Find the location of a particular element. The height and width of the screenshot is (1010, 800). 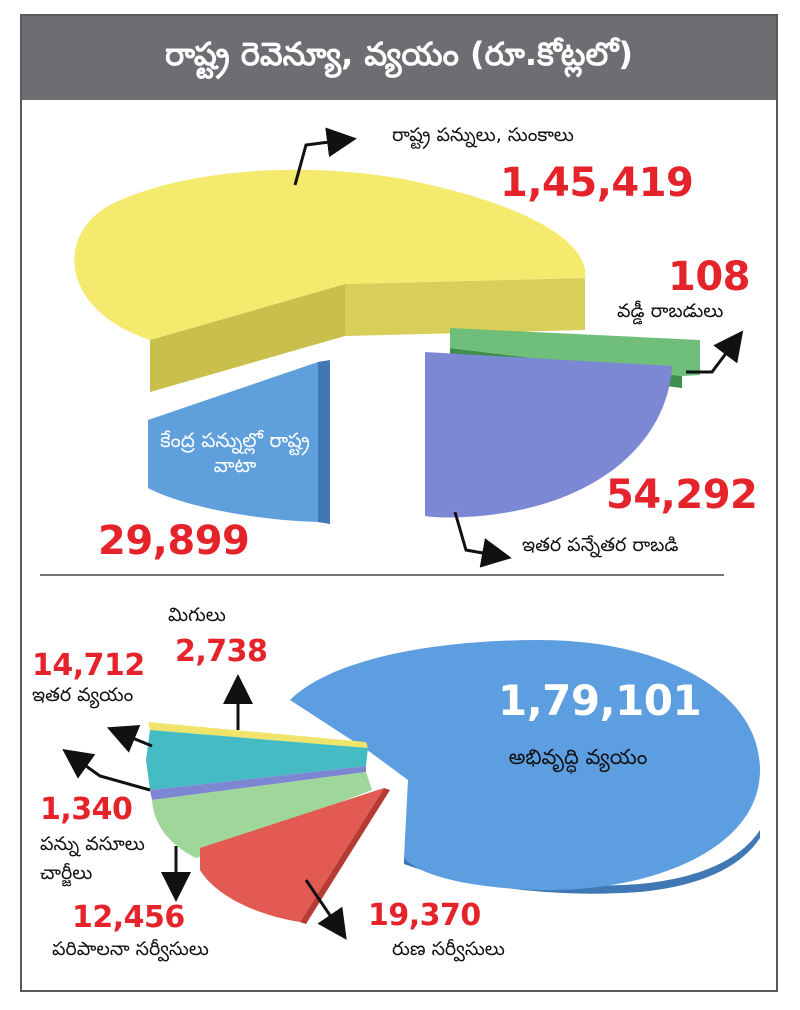

label-surplus: మిగులు is located at coordinates (197, 615).